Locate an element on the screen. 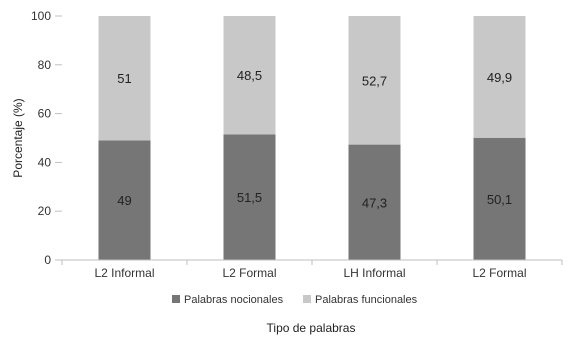 The width and height of the screenshot is (571, 341). y-tick-label: 80 is located at coordinates (45, 65).